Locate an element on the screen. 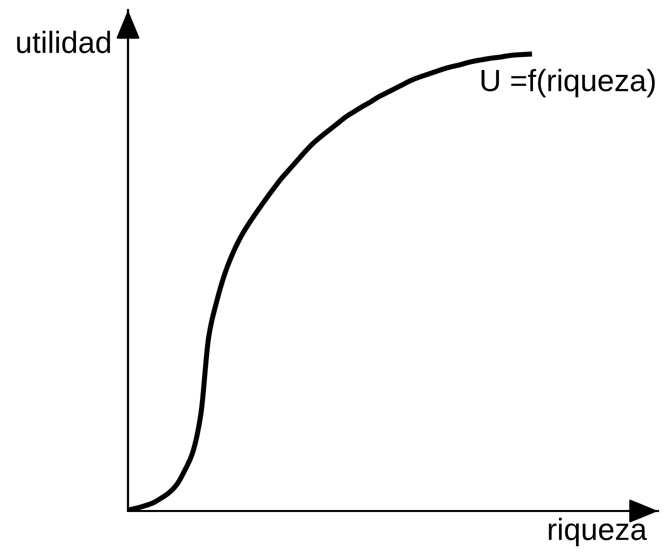 This screenshot has width=664, height=552. annotation: U =f(riqueza) is located at coordinates (568, 83).